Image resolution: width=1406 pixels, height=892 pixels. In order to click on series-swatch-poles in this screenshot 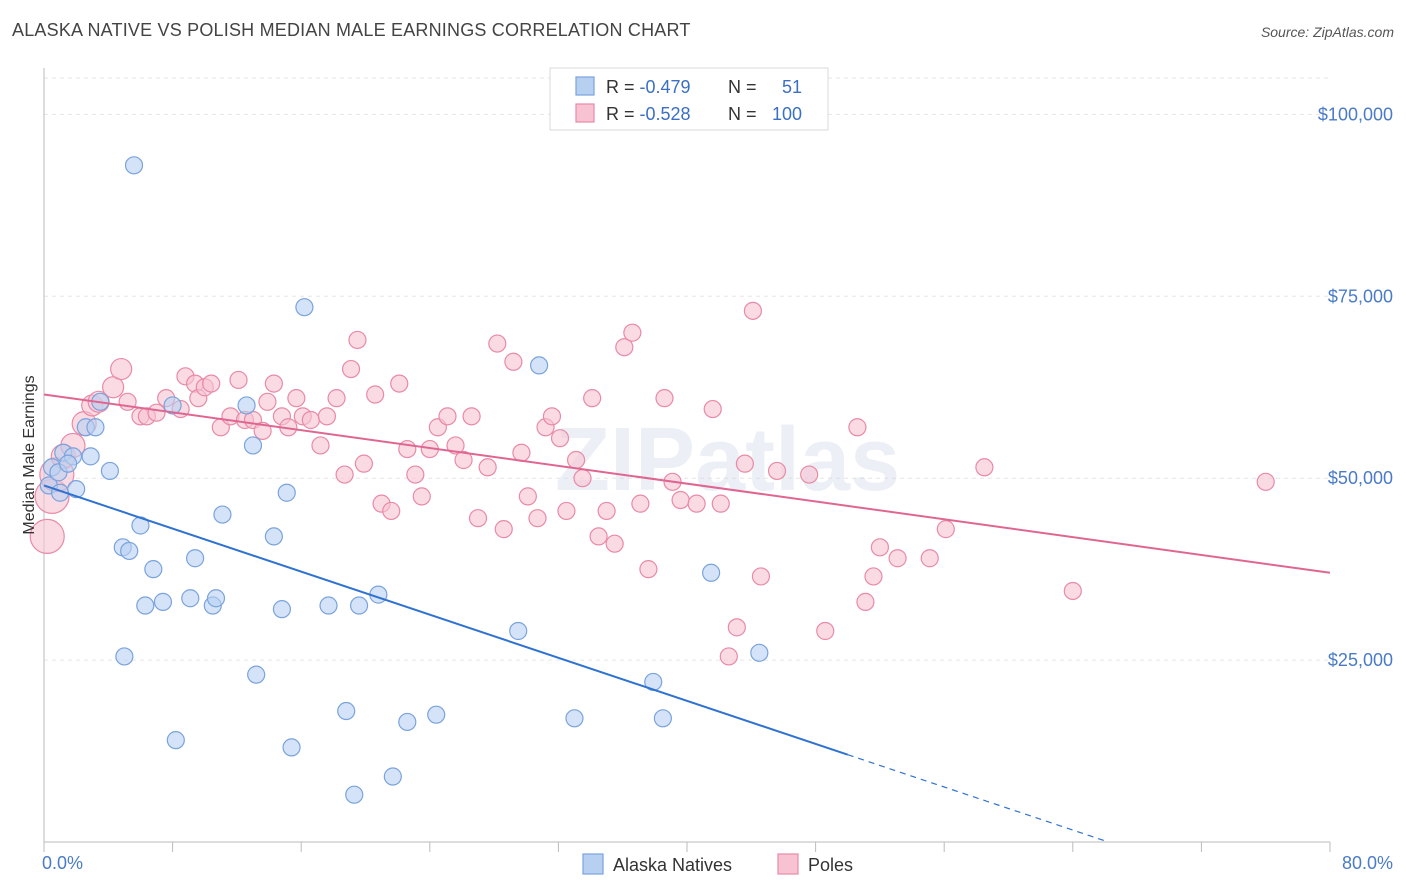, I will do `click(788, 864)`.